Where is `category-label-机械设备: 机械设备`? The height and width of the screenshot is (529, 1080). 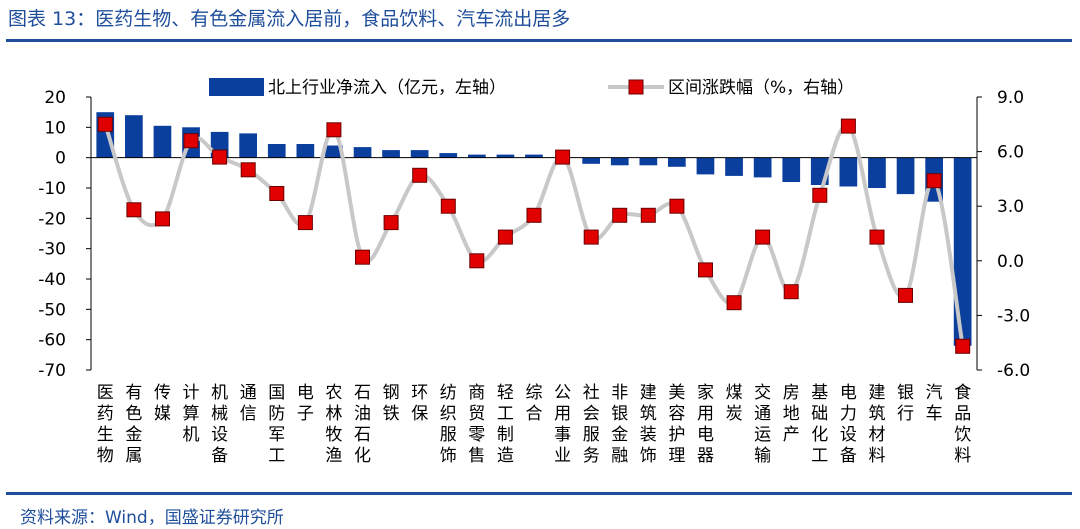
category-label-机械设备: 机械设备 is located at coordinates (219, 424).